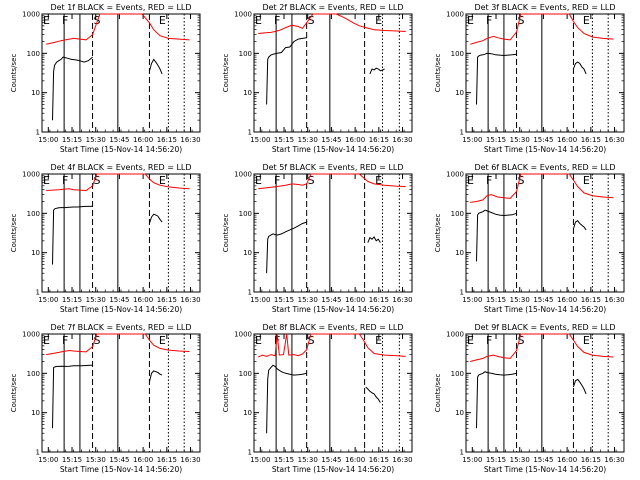 This screenshot has height=480, width=640. I want to click on x-tick-label: 16:15, so click(379, 140).